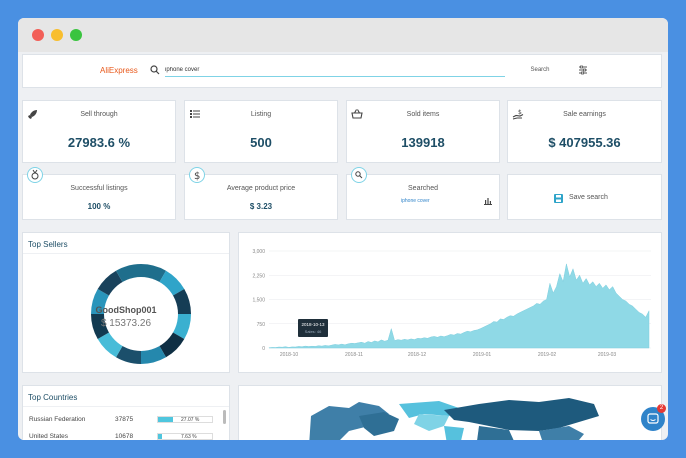  Describe the element at coordinates (99, 188) in the screenshot. I see `successful-listings-label: Successful listings` at that location.